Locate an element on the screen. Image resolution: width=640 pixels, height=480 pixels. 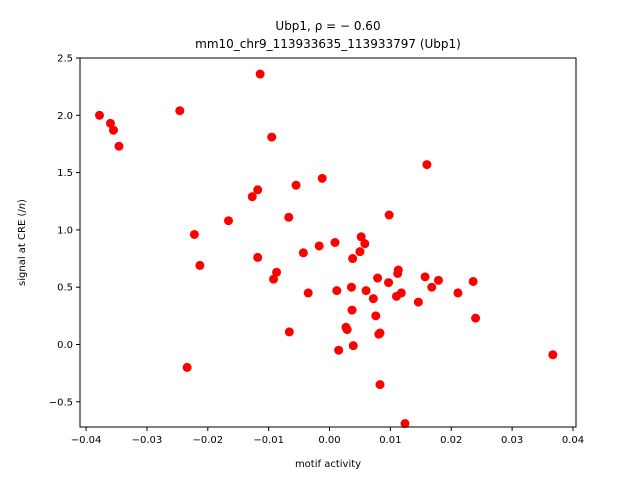
y-tick-label: 1.5 is located at coordinates (65, 173).